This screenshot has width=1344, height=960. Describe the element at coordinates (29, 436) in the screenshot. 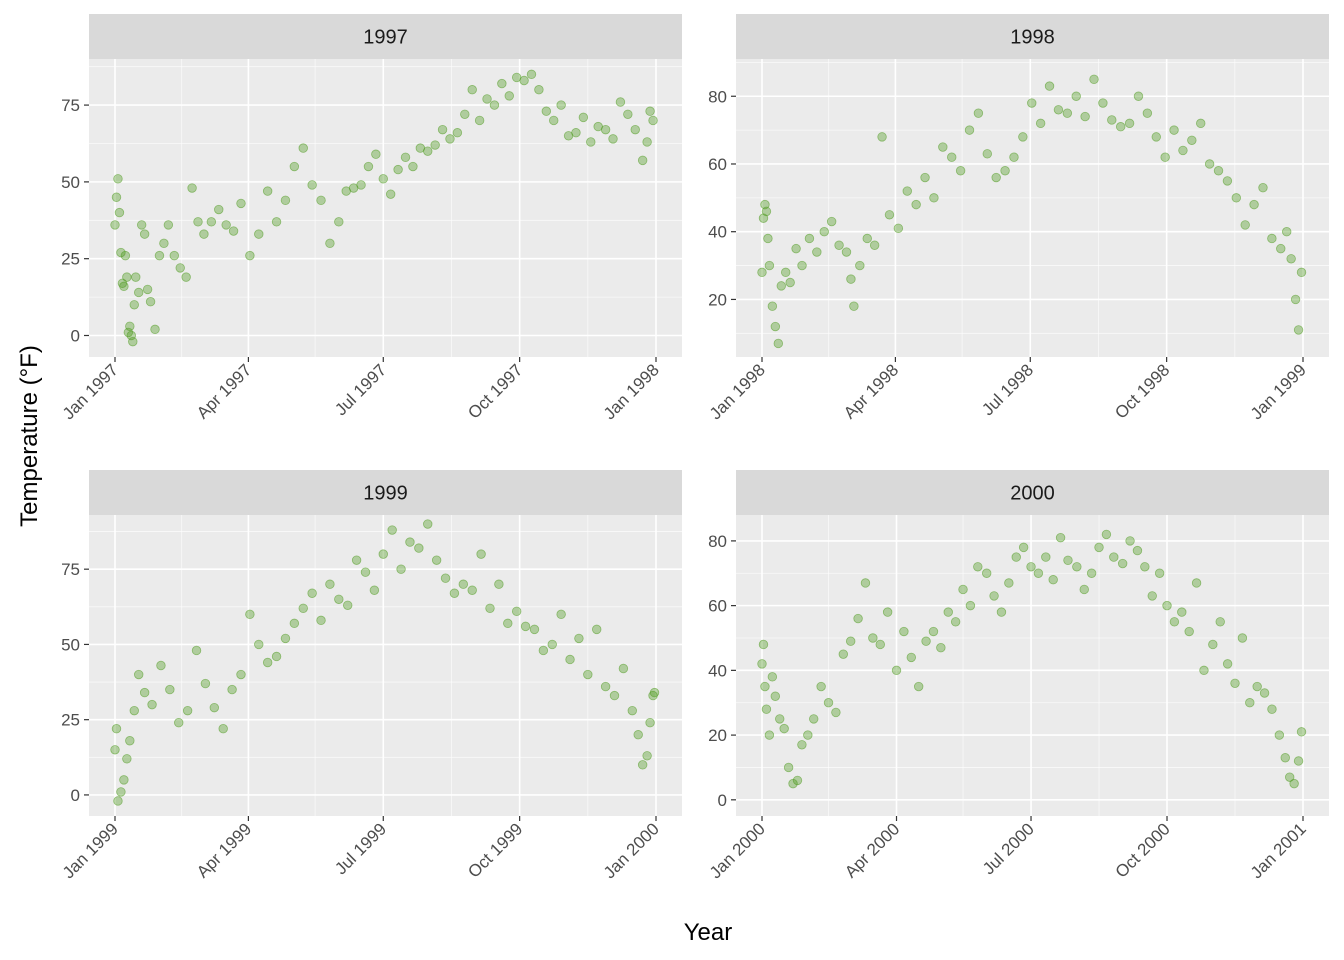

I see `y-axis-title: Temperature (°F)` at that location.